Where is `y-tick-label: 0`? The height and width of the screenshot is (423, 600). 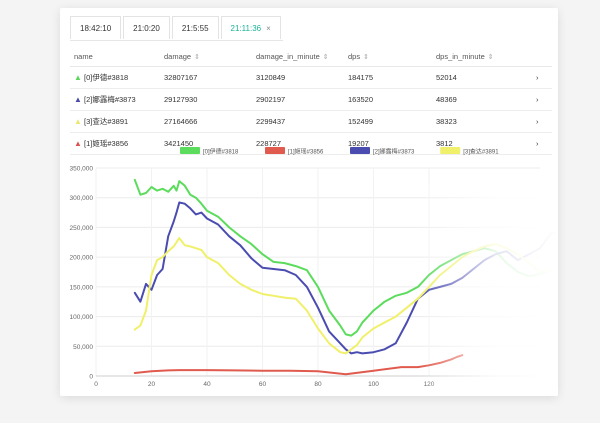
y-tick-label: 0 is located at coordinates (91, 377).